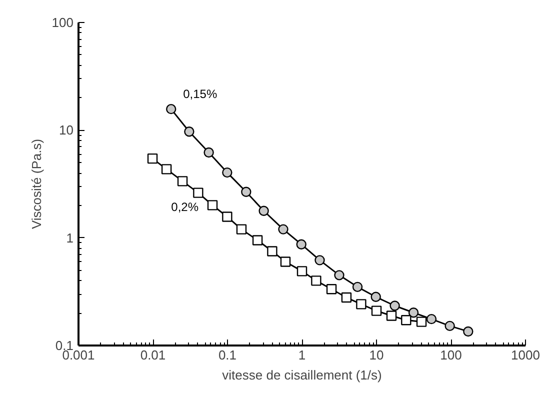 The width and height of the screenshot is (544, 412). Describe the element at coordinates (66, 130) in the screenshot. I see `y-tick-label: 10` at that location.